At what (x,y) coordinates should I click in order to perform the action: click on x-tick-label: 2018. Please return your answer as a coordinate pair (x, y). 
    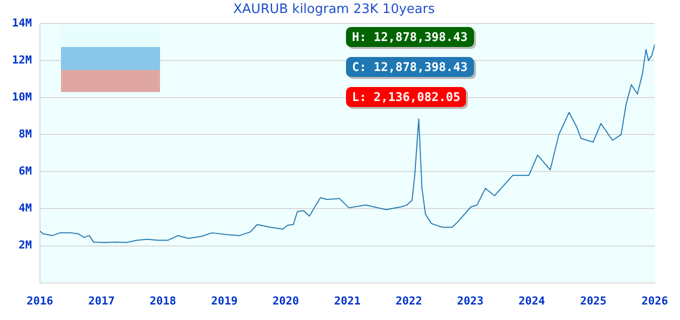
    Looking at the image, I should click on (163, 301).